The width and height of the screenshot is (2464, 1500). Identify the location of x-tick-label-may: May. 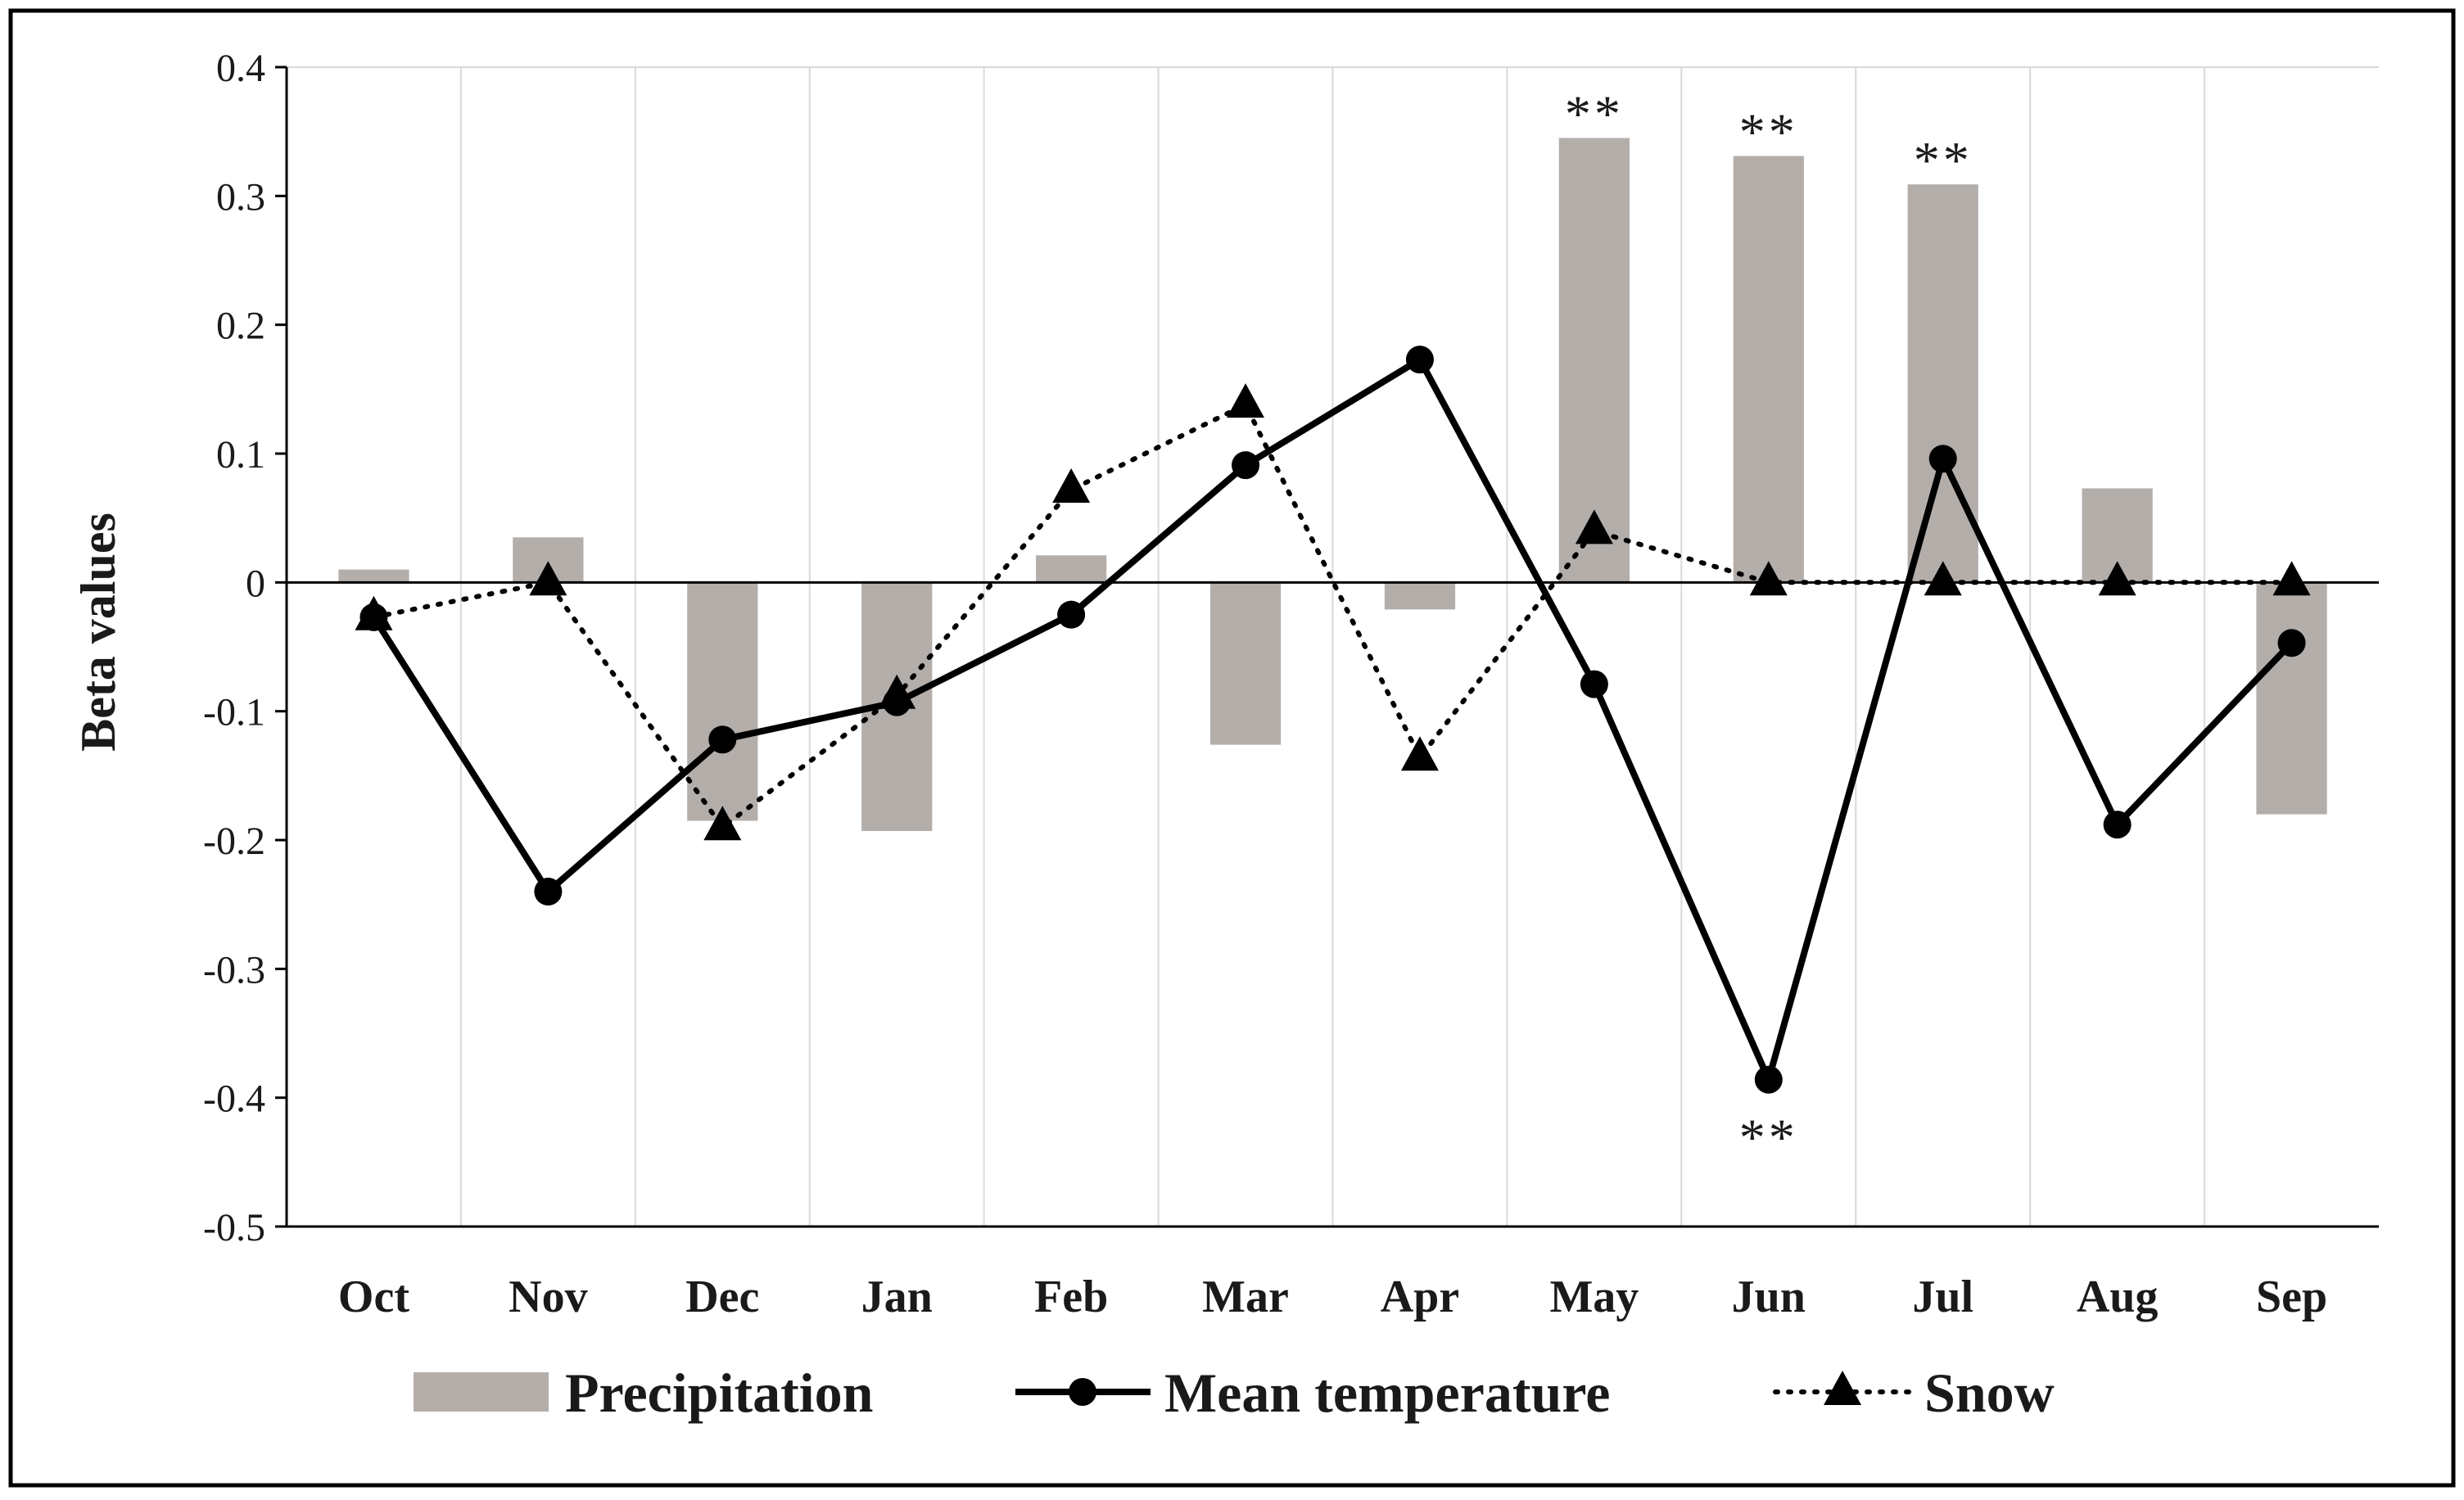
(1594, 1297).